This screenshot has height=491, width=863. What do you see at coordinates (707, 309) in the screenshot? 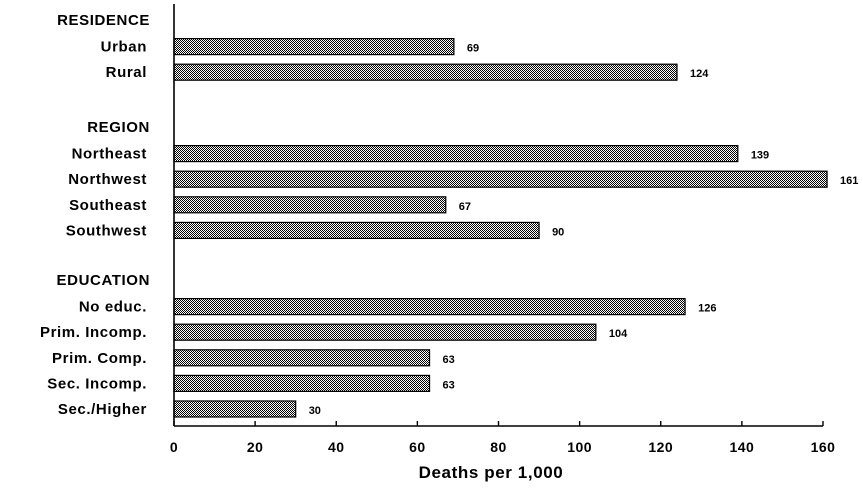
I see `value-label: 126` at bounding box center [707, 309].